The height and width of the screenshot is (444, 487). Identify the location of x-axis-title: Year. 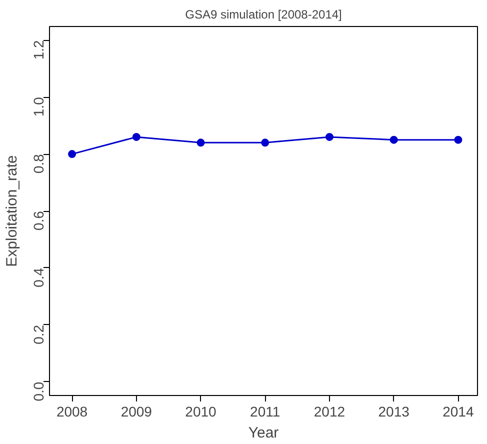
(263, 433).